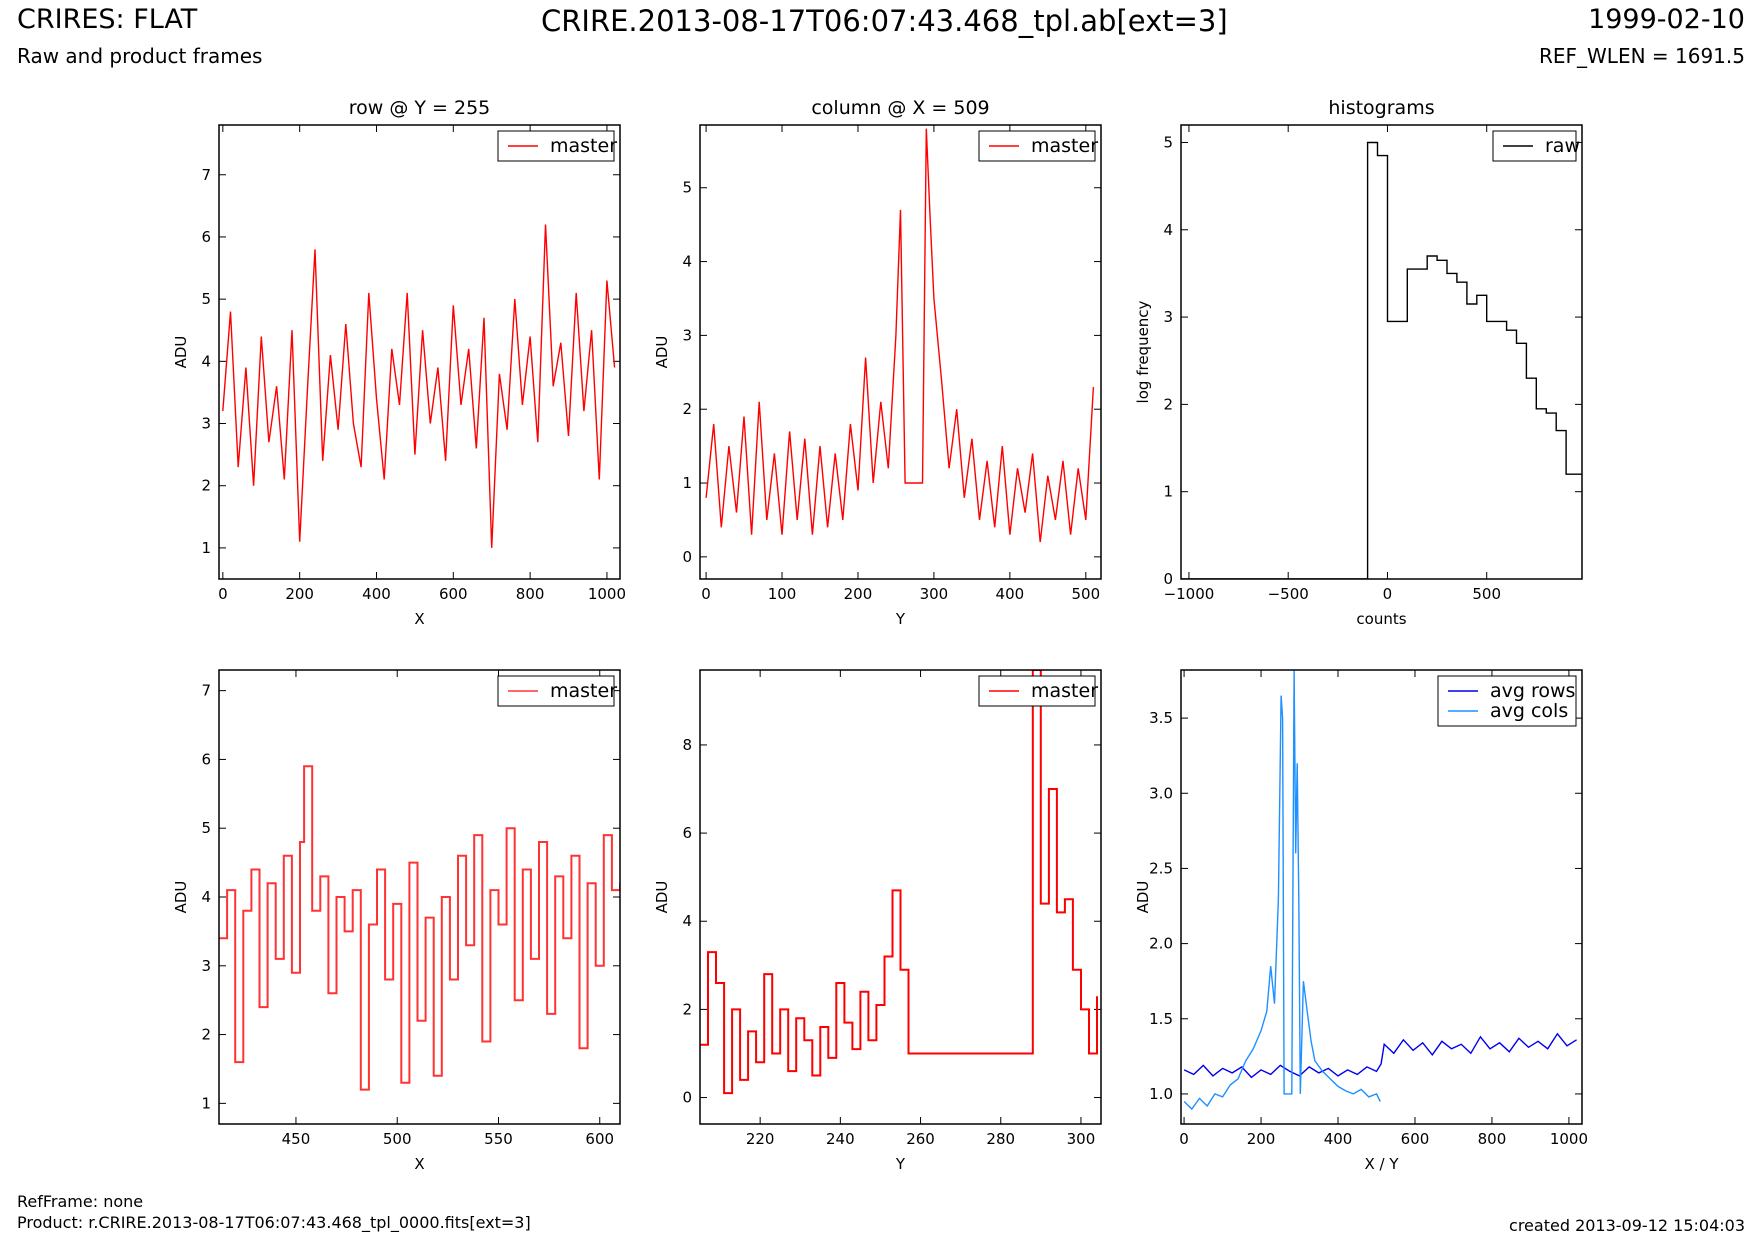 The image size is (1755, 1245). Describe the element at coordinates (840, 1139) in the screenshot. I see `x-tick-label: 240` at that location.